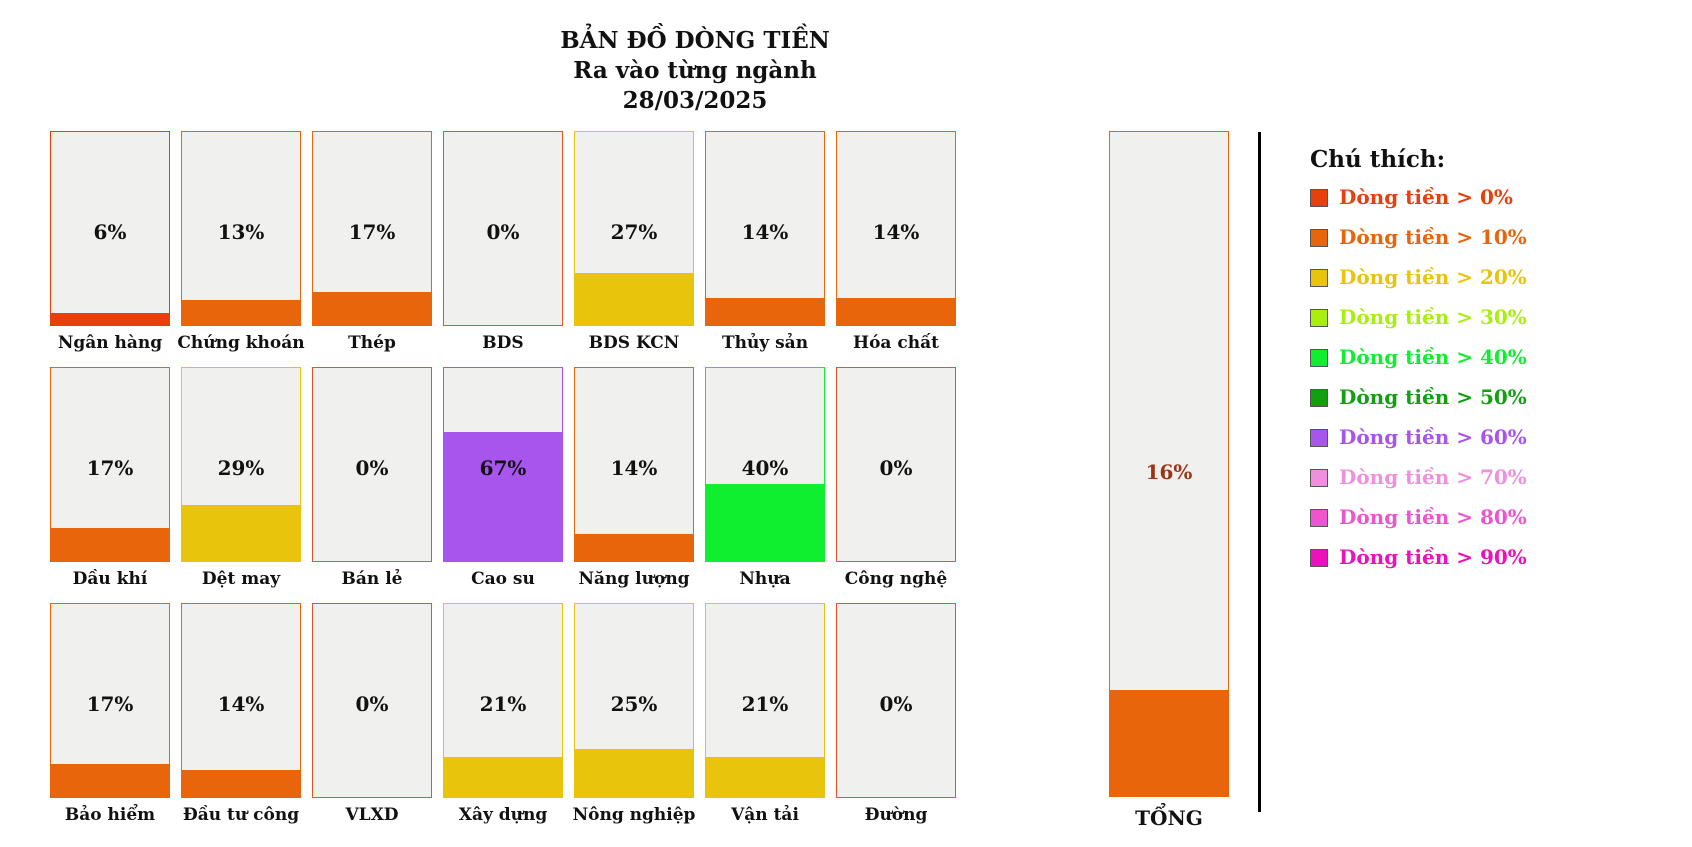 This screenshot has height=847, width=1692. Describe the element at coordinates (110, 815) in the screenshot. I see `sector-name-label: Bảo hiểm` at that location.